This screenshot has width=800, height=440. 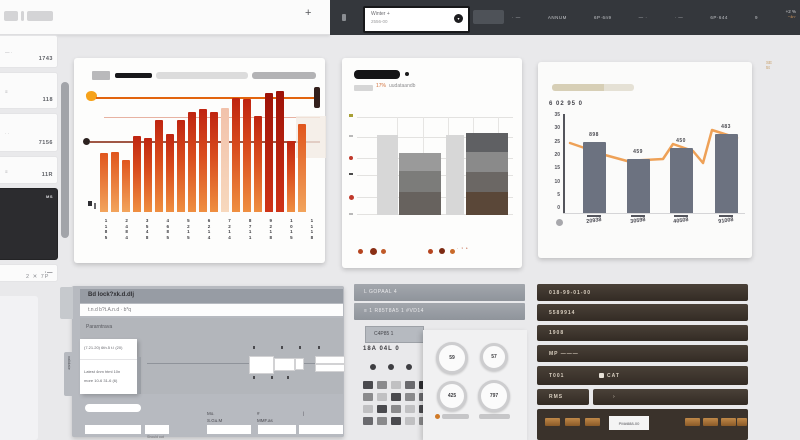 I want to click on flyout-option: more 10-6 31-6 (6), so click(x=101, y=380).